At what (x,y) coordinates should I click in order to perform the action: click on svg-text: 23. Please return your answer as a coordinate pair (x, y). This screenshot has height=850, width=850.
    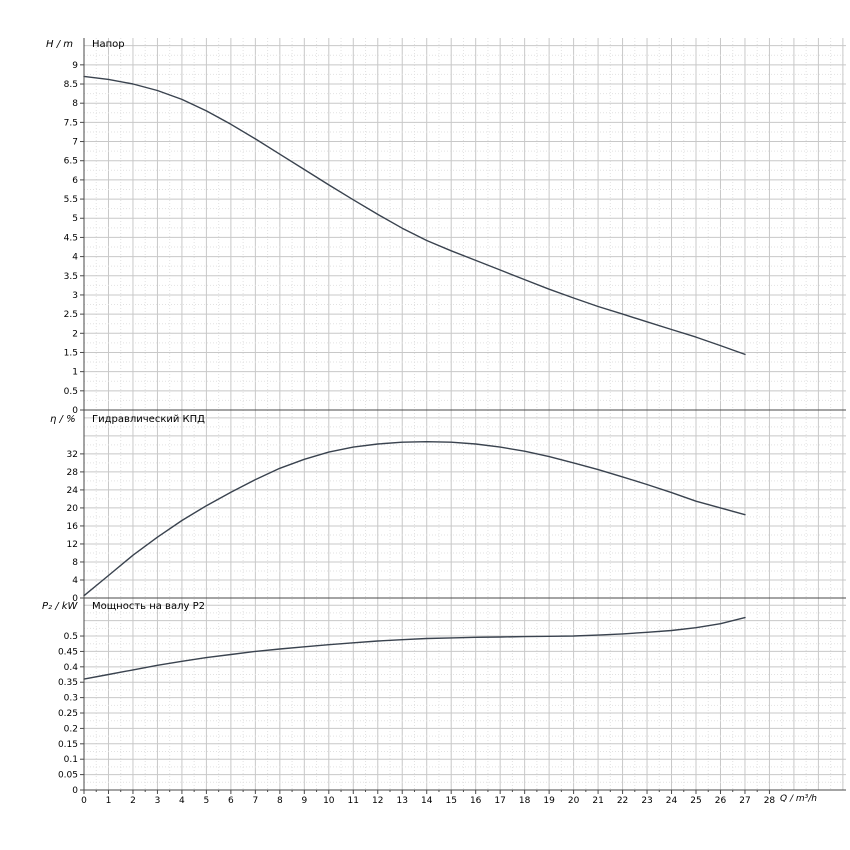
    Looking at the image, I should click on (646, 801).